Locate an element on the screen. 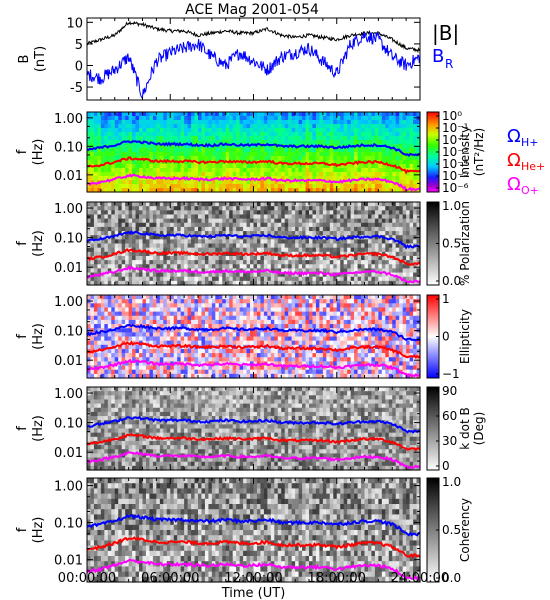  colorbar-tick-label: 10⁻¹ is located at coordinates (455, 128).